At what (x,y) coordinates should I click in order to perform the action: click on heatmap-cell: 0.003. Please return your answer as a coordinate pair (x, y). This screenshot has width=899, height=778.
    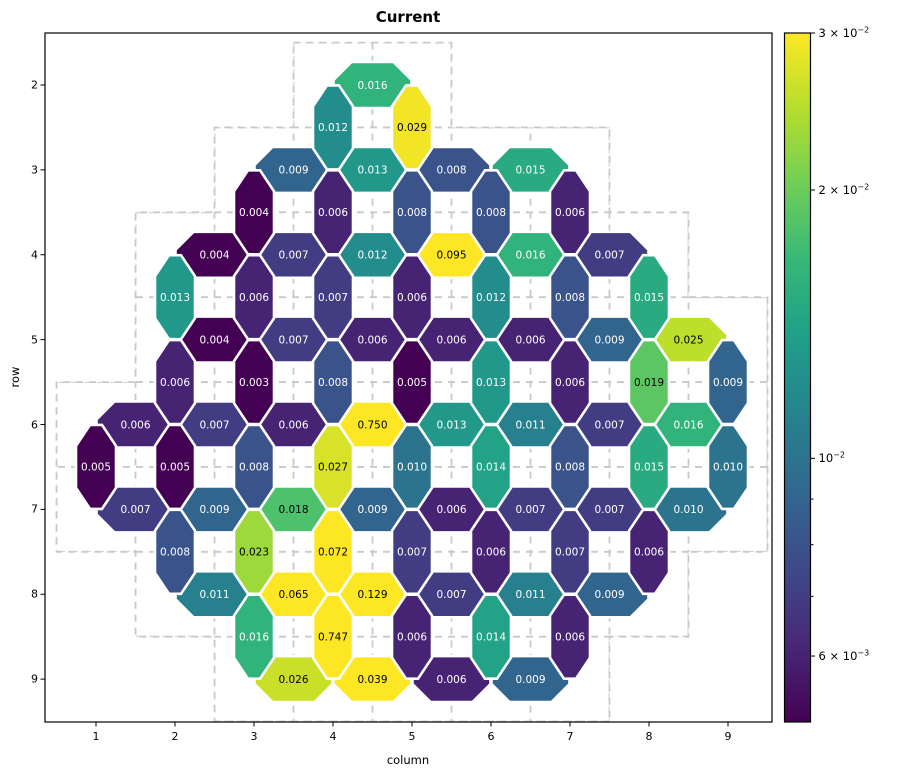
    Looking at the image, I should click on (254, 382).